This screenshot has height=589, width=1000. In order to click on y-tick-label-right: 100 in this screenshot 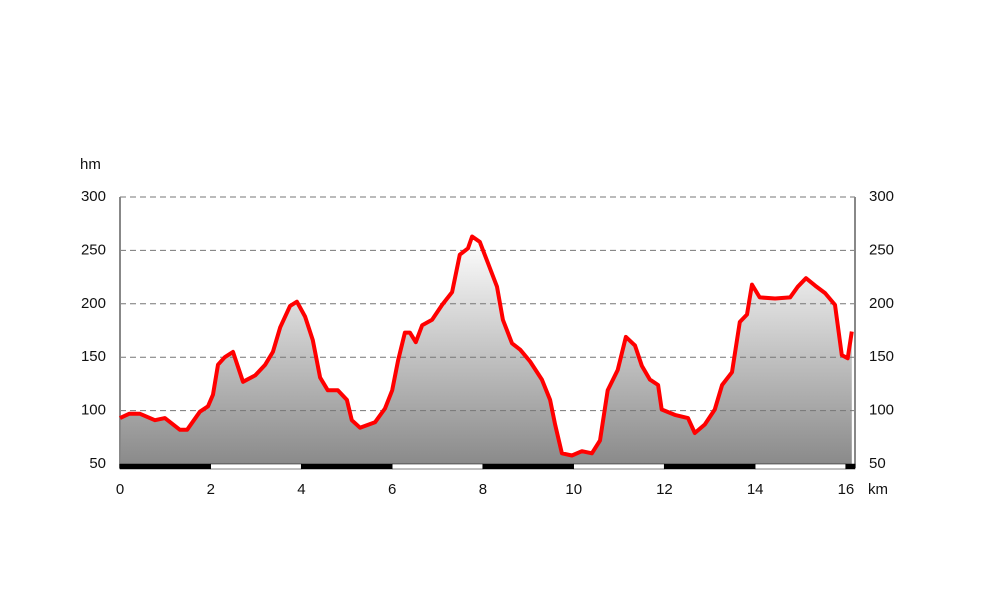, I will do `click(881, 410)`.